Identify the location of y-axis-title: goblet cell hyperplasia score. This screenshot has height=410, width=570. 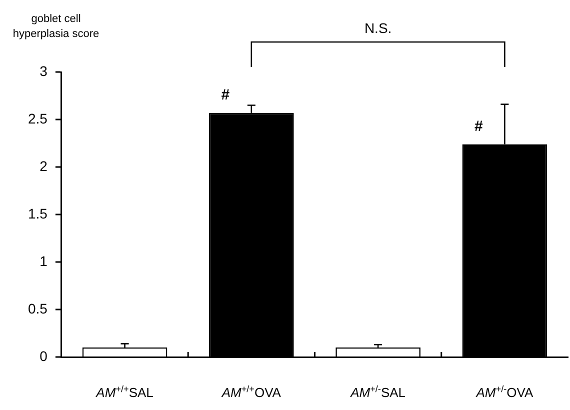
(56, 26).